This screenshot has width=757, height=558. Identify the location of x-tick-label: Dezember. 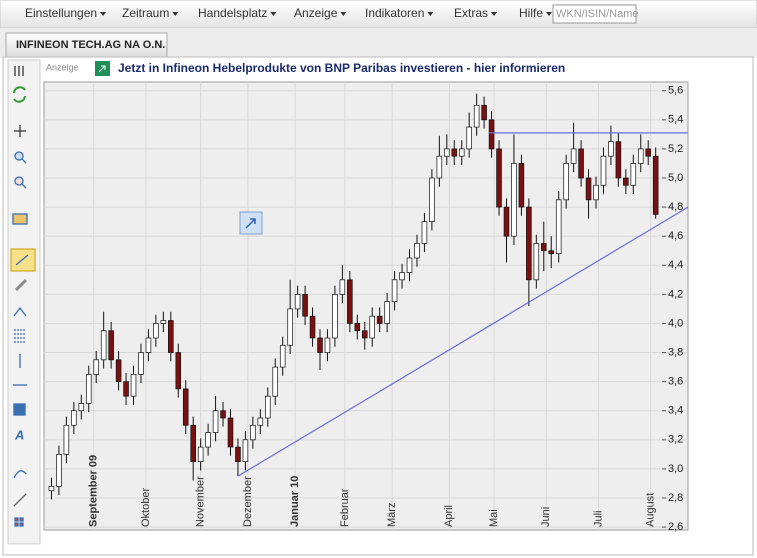
(248, 501).